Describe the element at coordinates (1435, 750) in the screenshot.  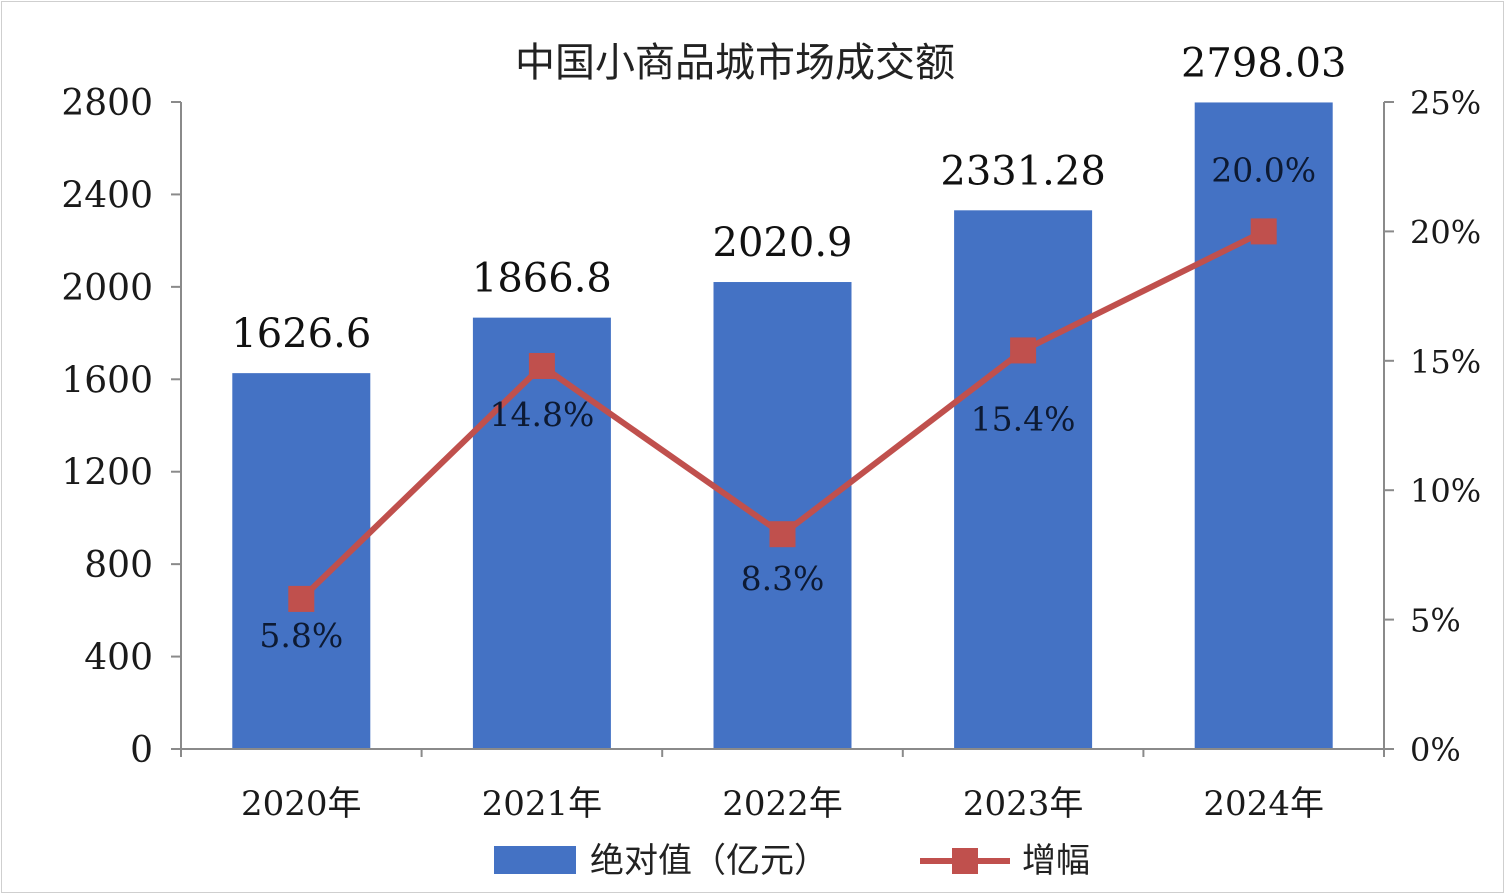
I see `y-right-tick-label-0: 0%` at that location.